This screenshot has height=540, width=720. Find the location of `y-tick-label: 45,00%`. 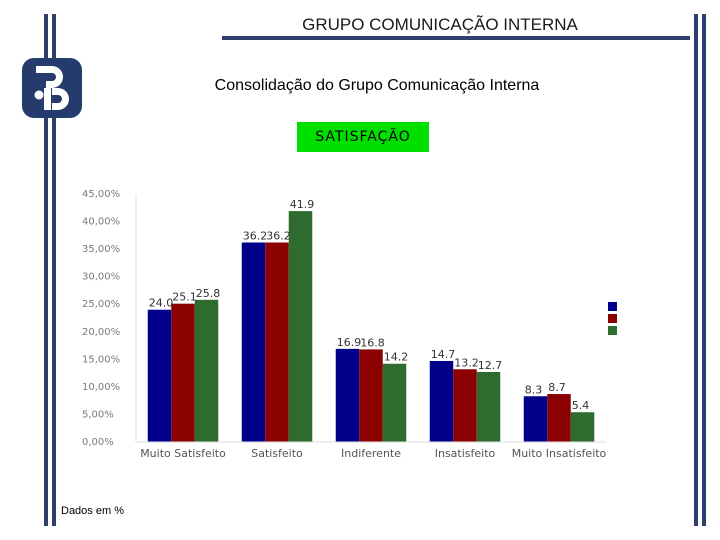

y-tick-label: 45,00% is located at coordinates (101, 194).